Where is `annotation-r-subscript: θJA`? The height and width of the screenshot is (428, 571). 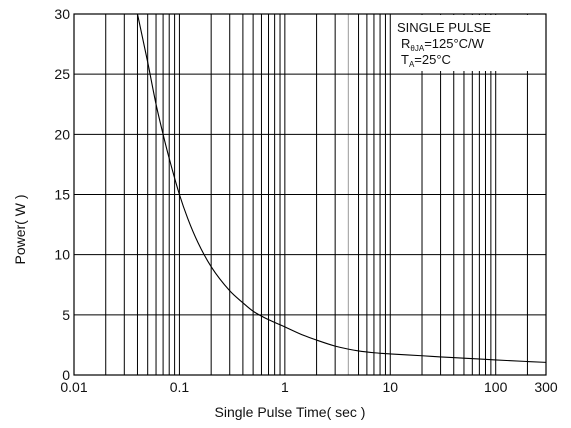
annotation-r-subscript: θJA is located at coordinates (417, 48).